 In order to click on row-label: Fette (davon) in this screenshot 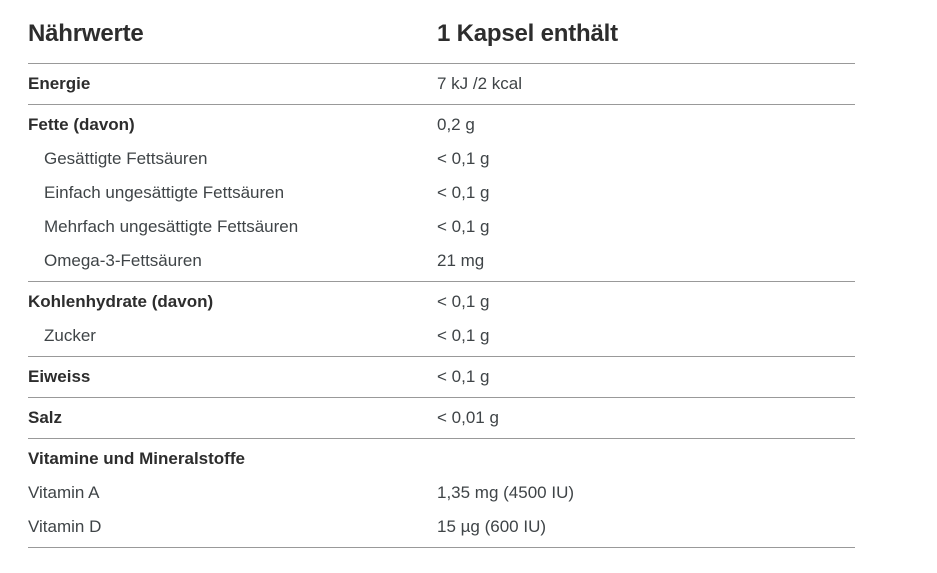, I will do `click(81, 124)`.